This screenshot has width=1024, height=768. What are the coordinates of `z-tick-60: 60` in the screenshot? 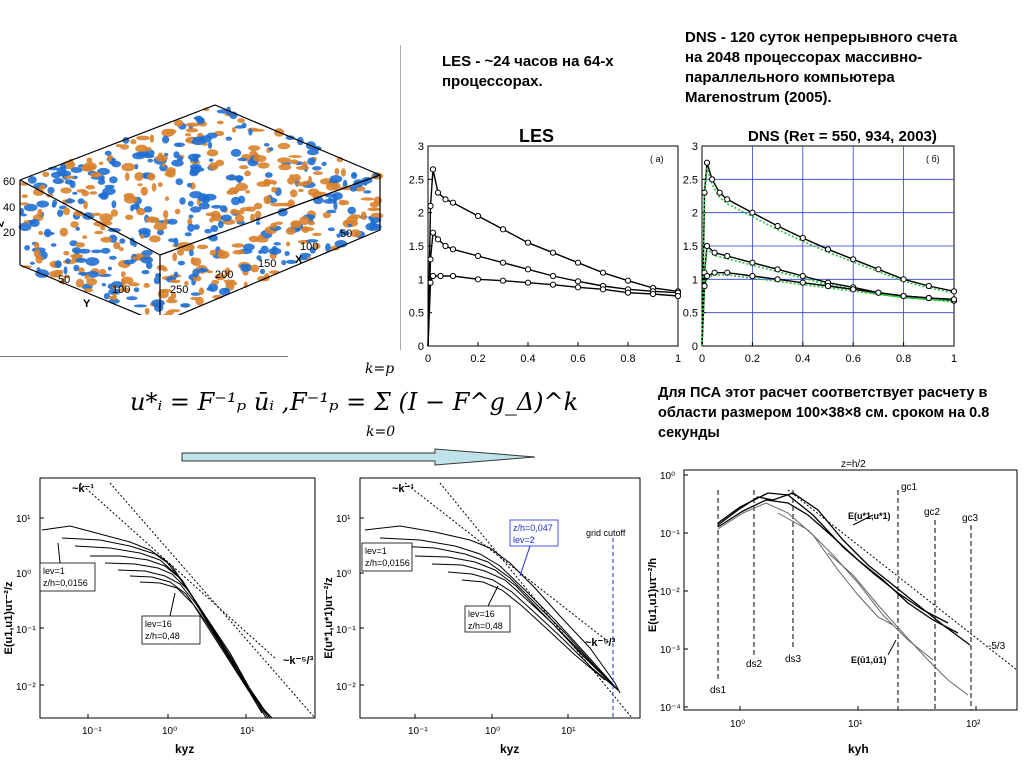 It's located at (9, 182).